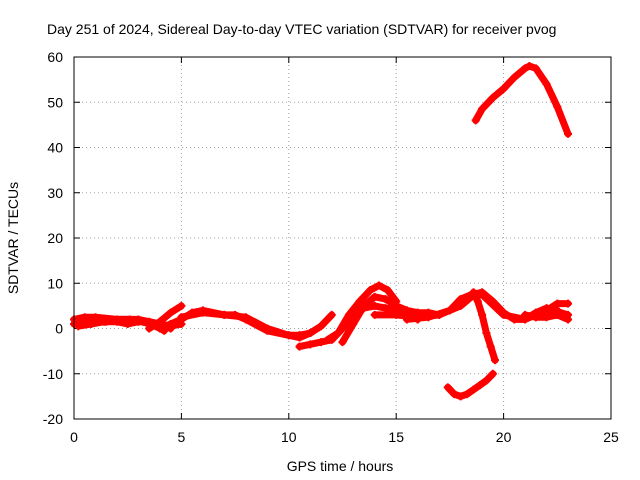 The width and height of the screenshot is (640, 480). I want to click on y-tick-label: 0, so click(59, 329).